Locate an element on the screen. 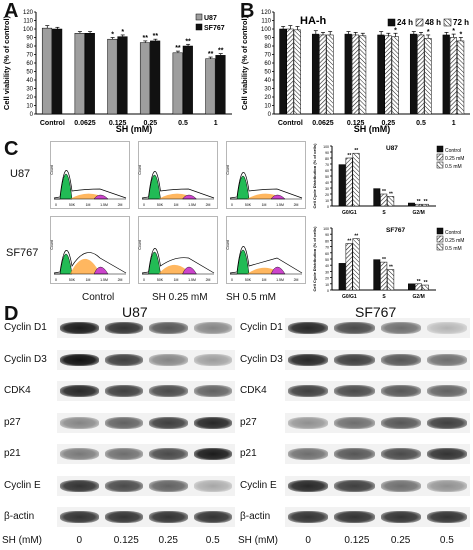  protein-label-u87: β-actin is located at coordinates (19, 516).